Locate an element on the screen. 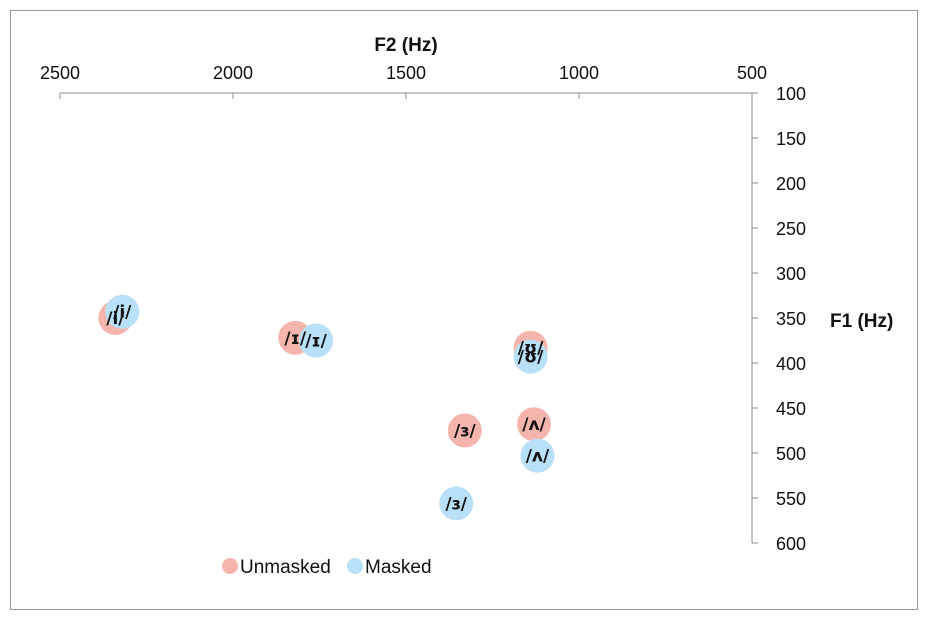 The image size is (936, 628). unmasked-point-label: /ɪ/ is located at coordinates (295, 339).